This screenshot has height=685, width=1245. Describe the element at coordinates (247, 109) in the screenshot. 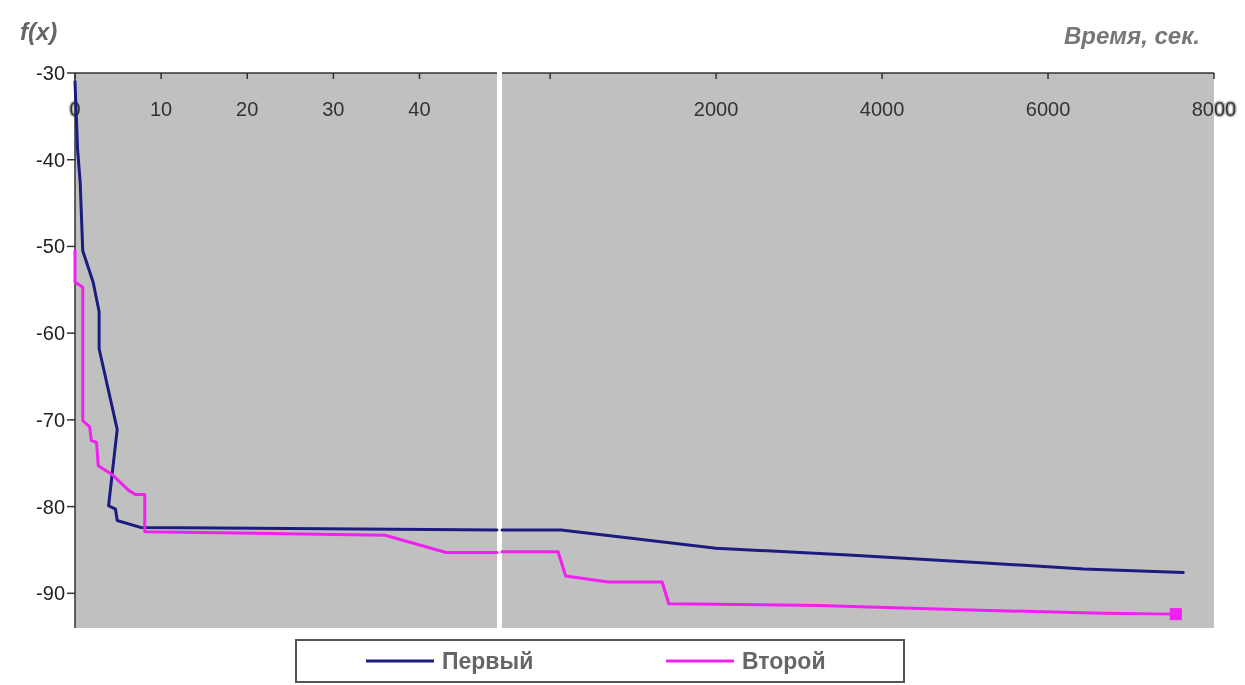

I see `x-tick-label: 20` at that location.